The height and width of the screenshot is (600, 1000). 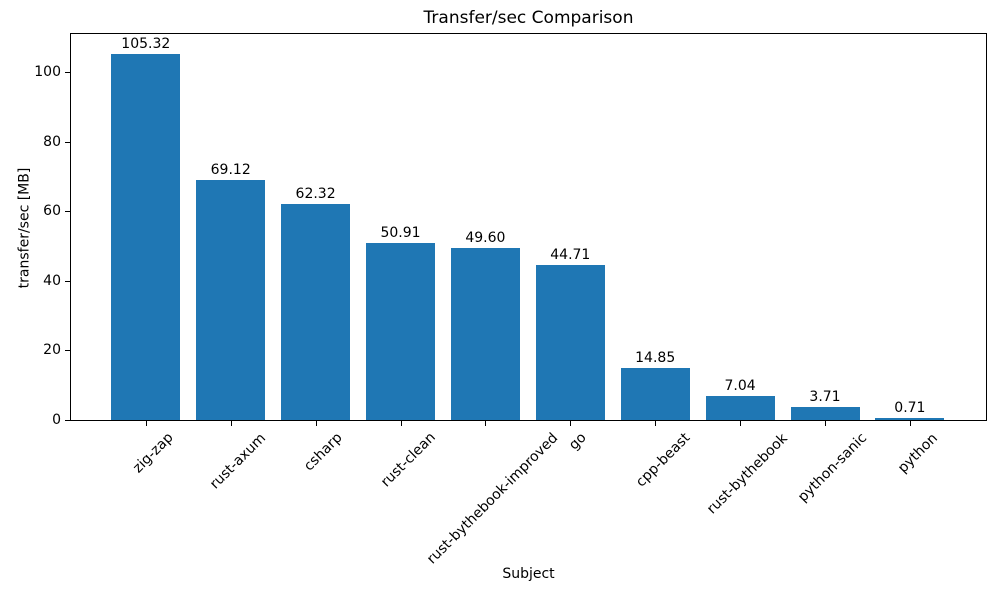 I want to click on bar-rust-clean, so click(x=400, y=331).